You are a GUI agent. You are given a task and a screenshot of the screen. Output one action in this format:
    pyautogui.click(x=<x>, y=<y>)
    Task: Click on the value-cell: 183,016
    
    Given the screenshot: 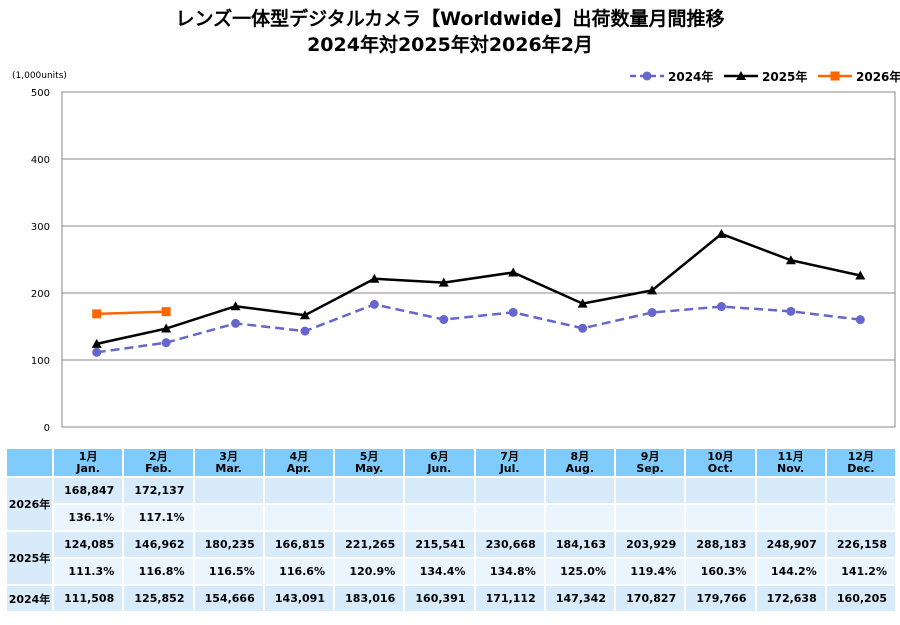 What is the action you would take?
    pyautogui.click(x=369, y=598)
    